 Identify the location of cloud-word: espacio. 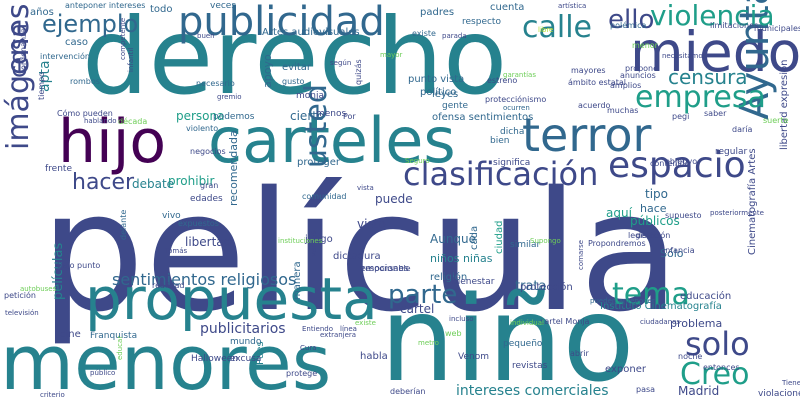
(677, 165).